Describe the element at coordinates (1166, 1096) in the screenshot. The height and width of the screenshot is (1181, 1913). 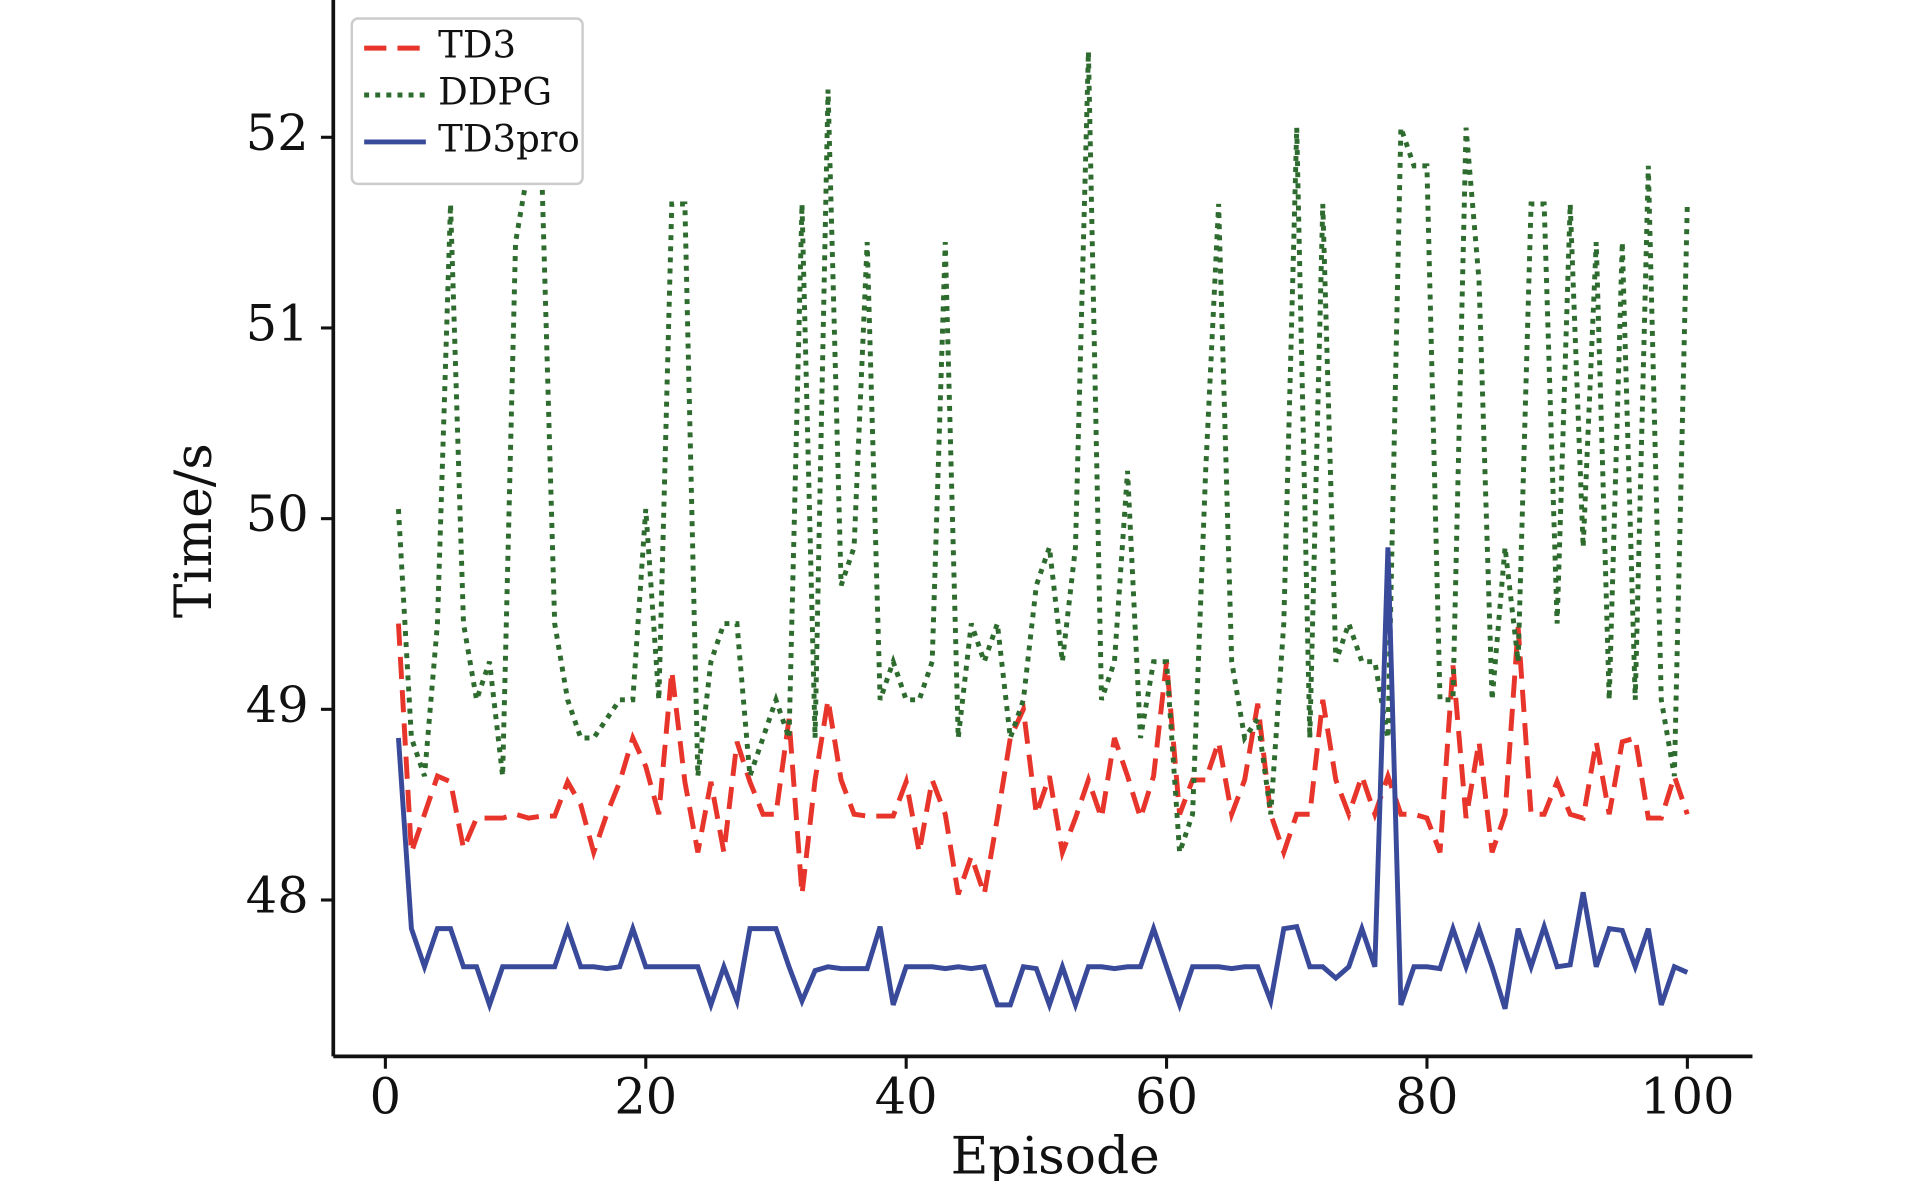
I see `x-tick-label: 60` at that location.